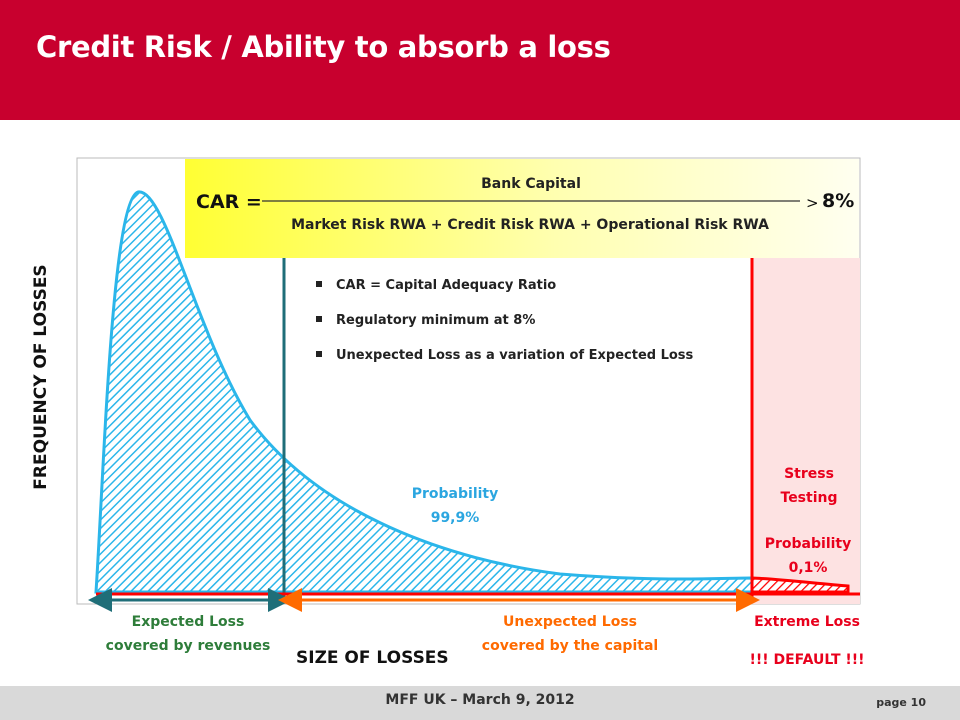  I want to click on car-label: CAR =, so click(229, 202).